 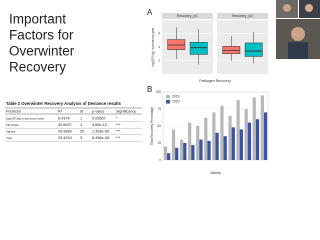 I want to click on legend-label: 2020, so click(x=176, y=102).